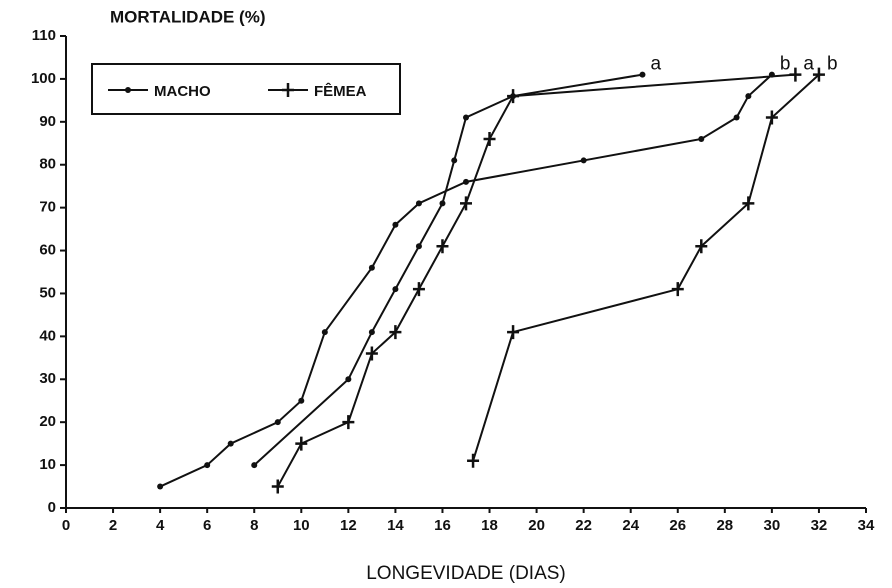 The height and width of the screenshot is (588, 892). I want to click on x-tick-label: 8, so click(254, 525).